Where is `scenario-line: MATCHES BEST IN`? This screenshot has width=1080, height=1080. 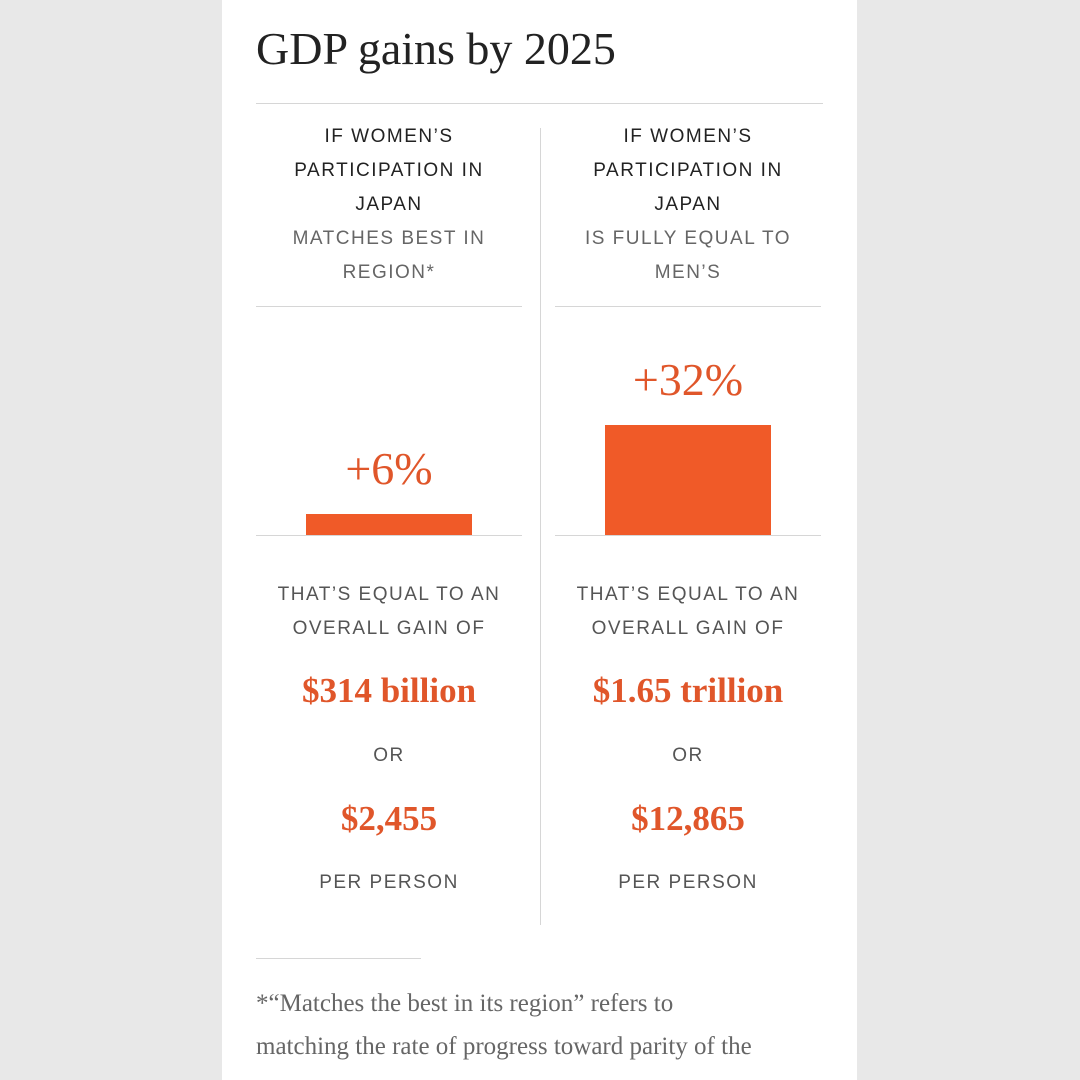
scenario-line: MATCHES BEST IN is located at coordinates (389, 238).